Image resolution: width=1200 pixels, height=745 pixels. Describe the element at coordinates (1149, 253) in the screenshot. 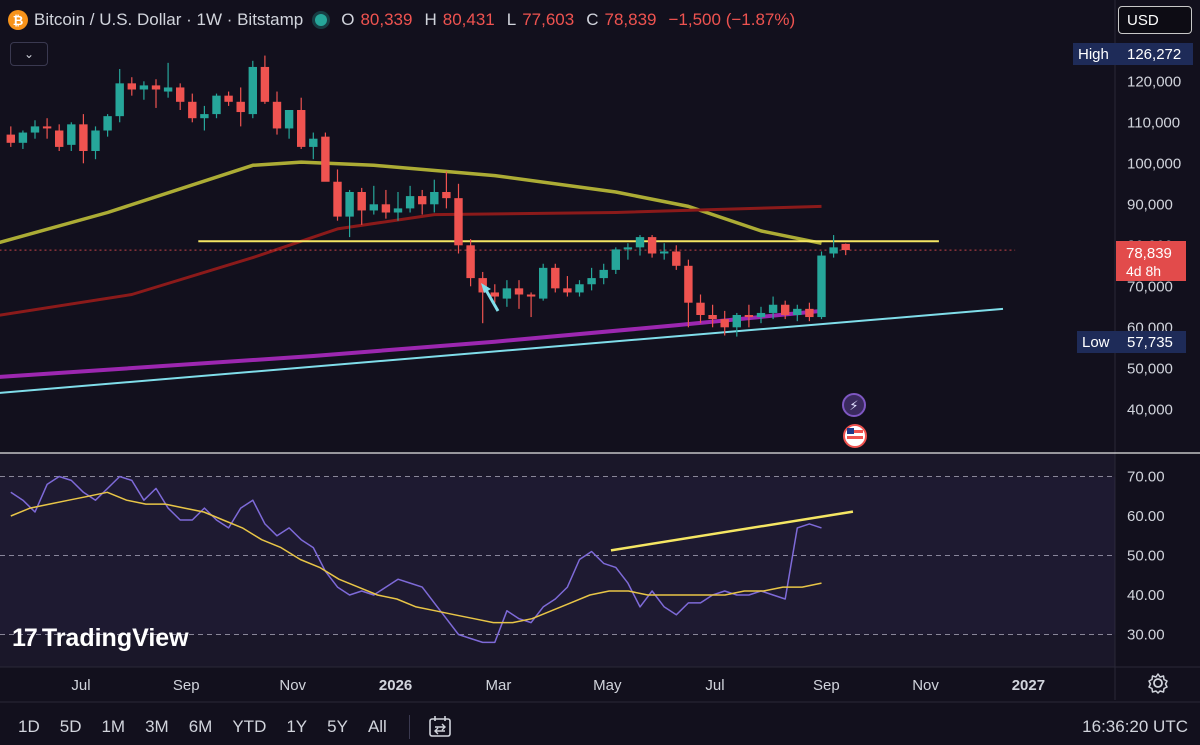

I see `svg-text: 78,839` at that location.